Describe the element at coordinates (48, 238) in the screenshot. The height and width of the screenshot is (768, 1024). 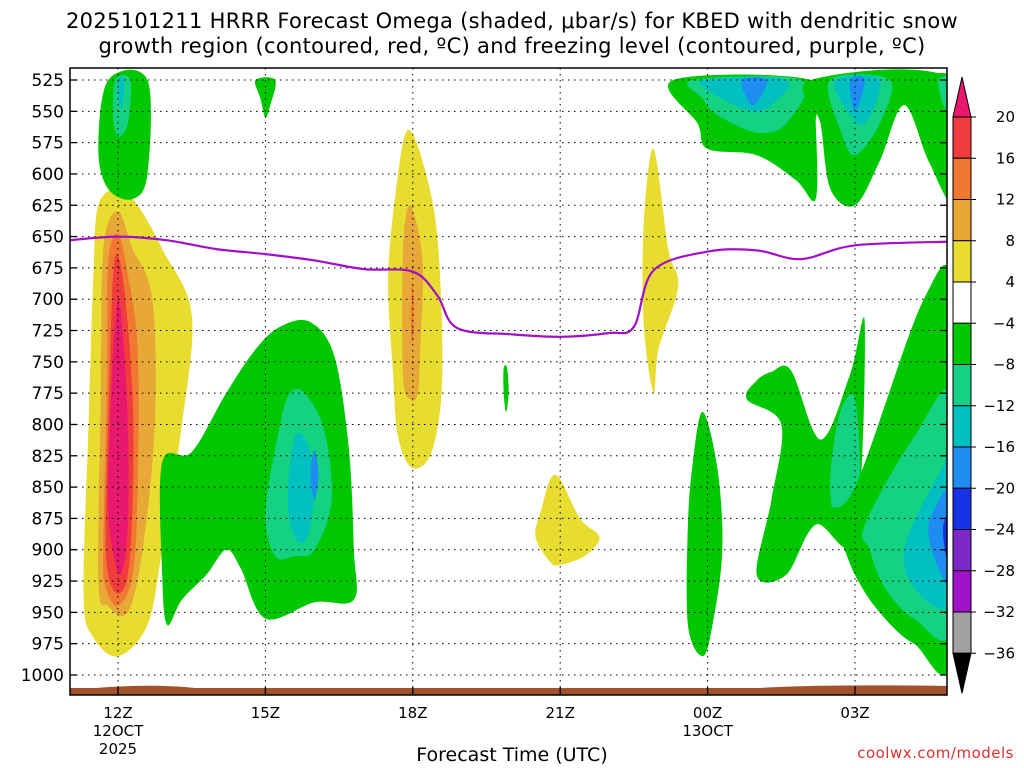
I see `y-tick-label-650: 650` at that location.